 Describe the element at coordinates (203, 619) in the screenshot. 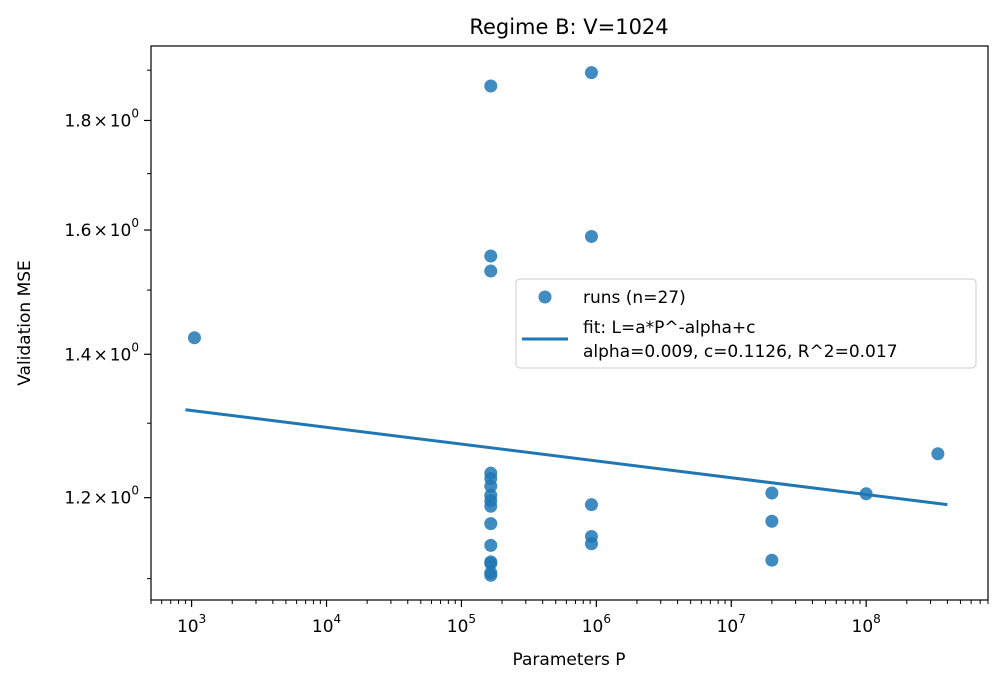

I see `x-tick-exponent: 3` at that location.